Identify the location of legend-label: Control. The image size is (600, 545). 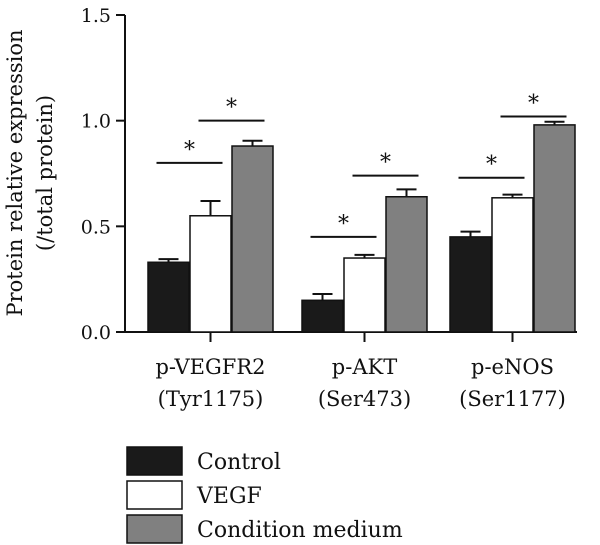
(239, 462).